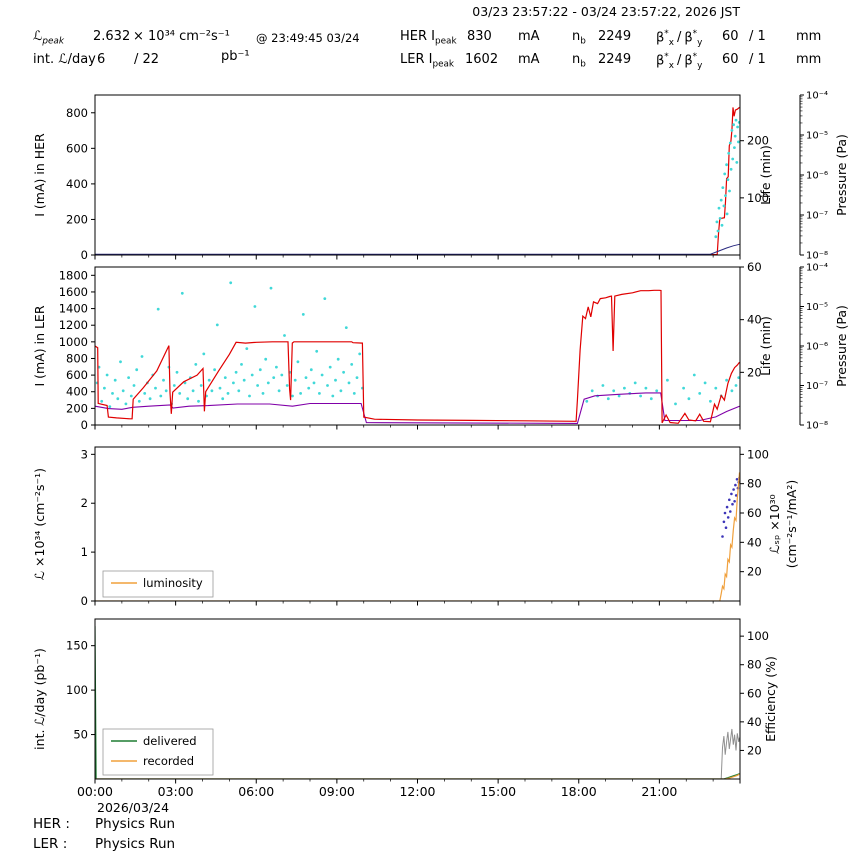 This screenshot has width=864, height=864. What do you see at coordinates (170, 741) in the screenshot?
I see `svg-text: delivered` at bounding box center [170, 741].